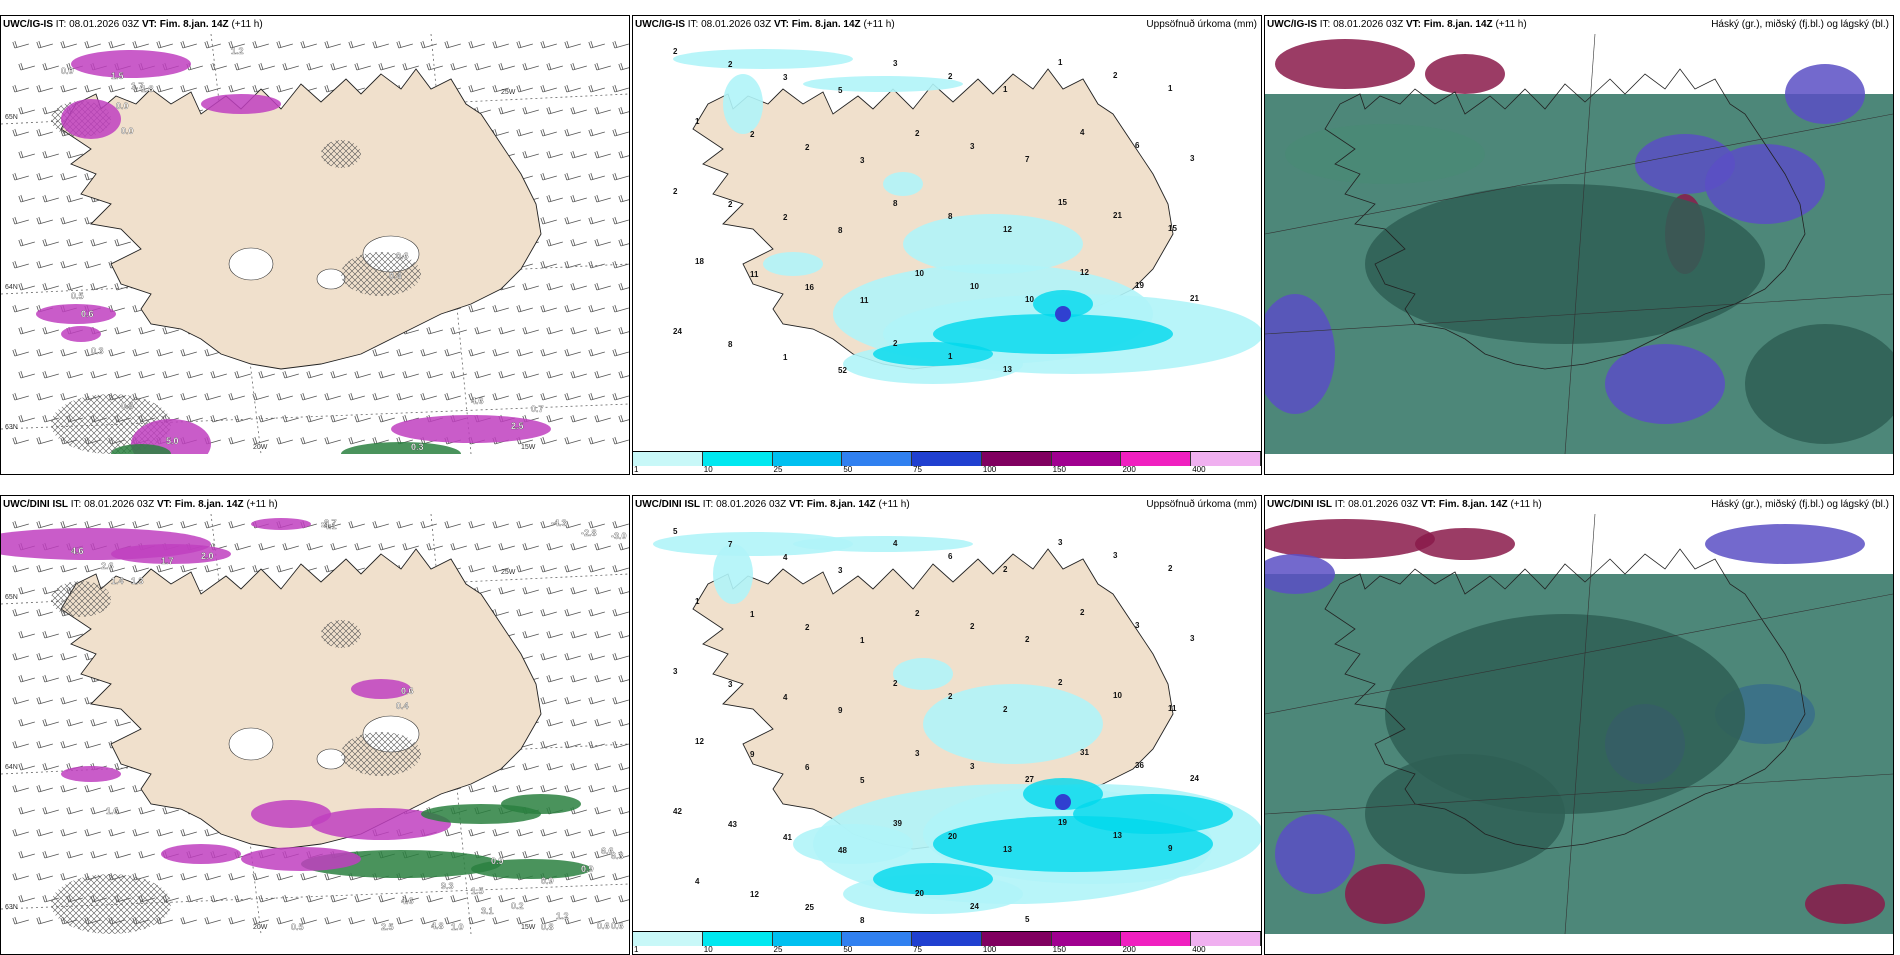 This screenshot has height=955, width=1900. Describe the element at coordinates (437, 926) in the screenshot. I see `precip-value-label: 4.8` at that location.